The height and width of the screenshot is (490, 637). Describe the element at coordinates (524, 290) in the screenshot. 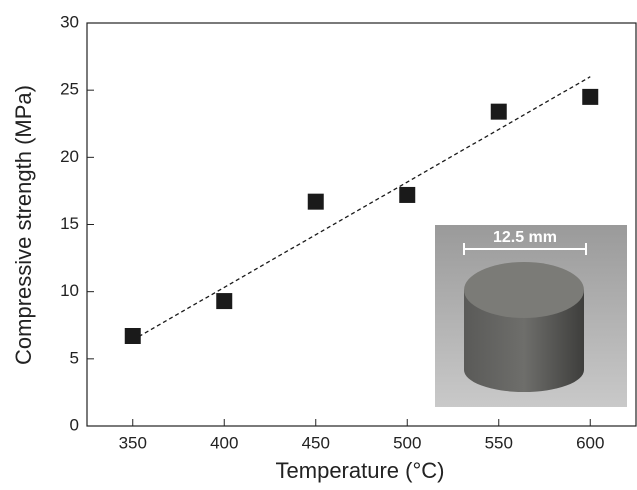

I see `cylinder-top` at that location.